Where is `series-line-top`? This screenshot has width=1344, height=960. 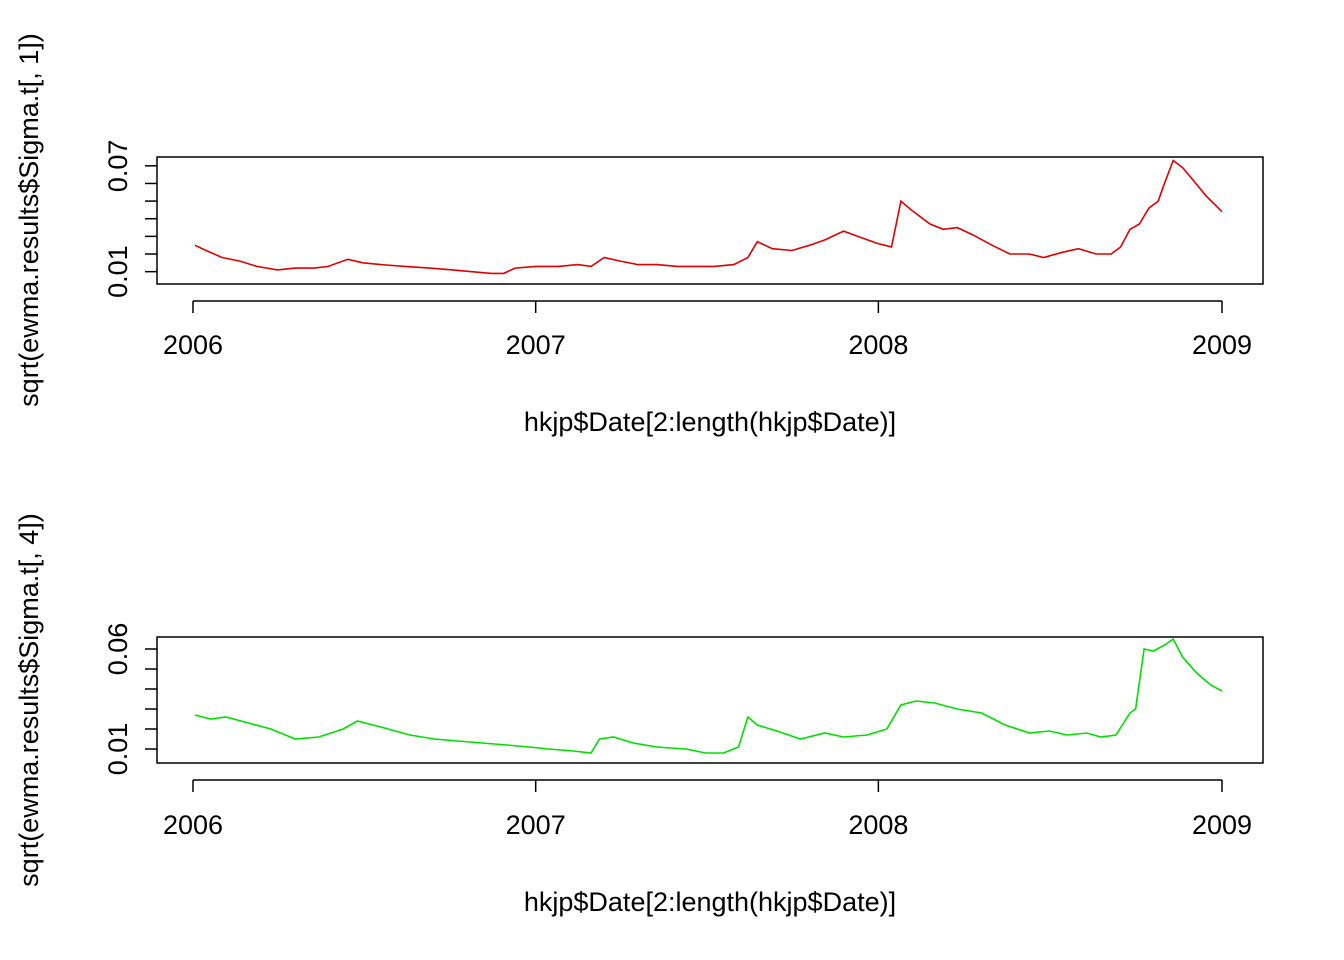
series-line-top is located at coordinates (708, 217).